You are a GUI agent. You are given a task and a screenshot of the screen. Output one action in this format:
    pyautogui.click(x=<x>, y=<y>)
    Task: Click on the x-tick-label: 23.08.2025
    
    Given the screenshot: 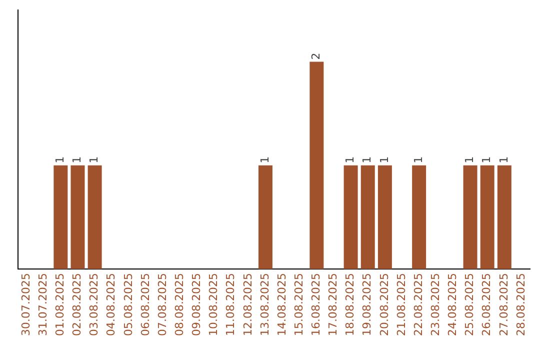 What is the action you would take?
    pyautogui.click(x=435, y=304)
    